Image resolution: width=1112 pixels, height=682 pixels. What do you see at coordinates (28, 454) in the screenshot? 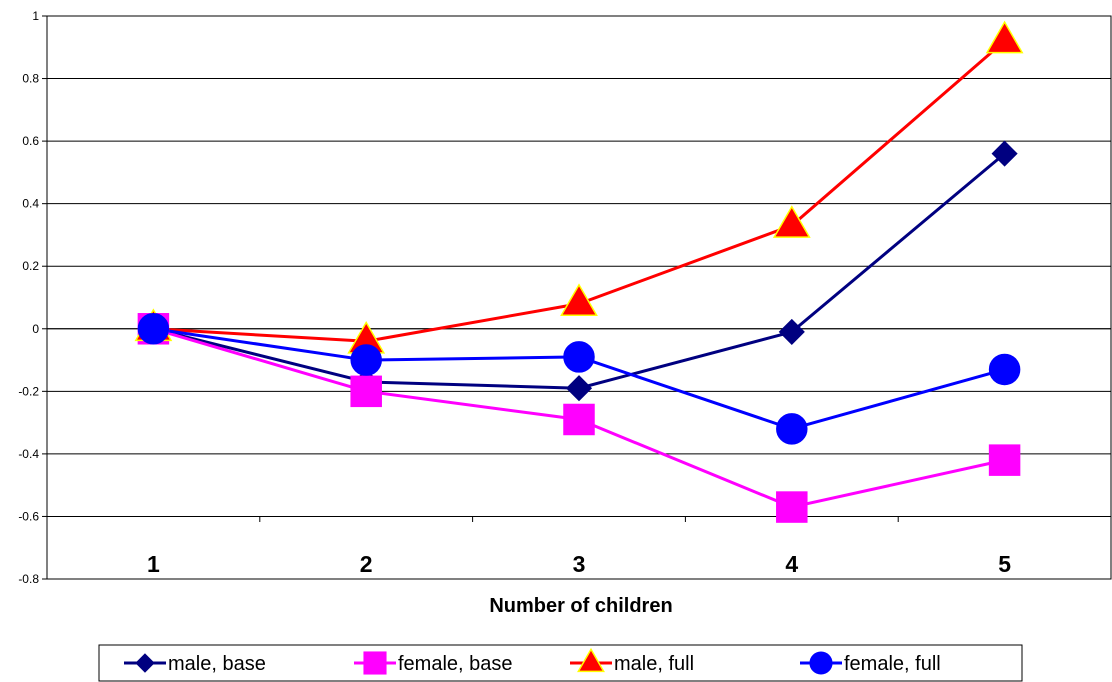
I see `y-tick-label: -0.4` at bounding box center [28, 454].